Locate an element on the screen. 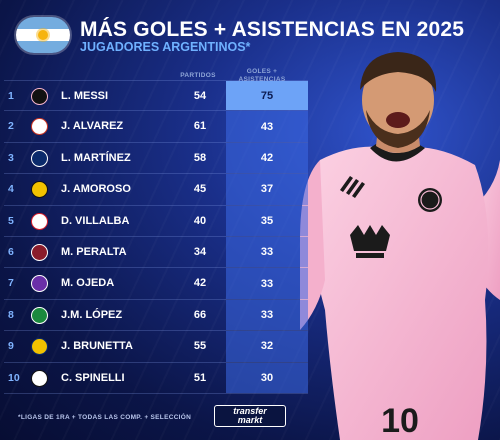  table-row: 8 J.M. LÓPEZ 66 33 is located at coordinates (156, 315).